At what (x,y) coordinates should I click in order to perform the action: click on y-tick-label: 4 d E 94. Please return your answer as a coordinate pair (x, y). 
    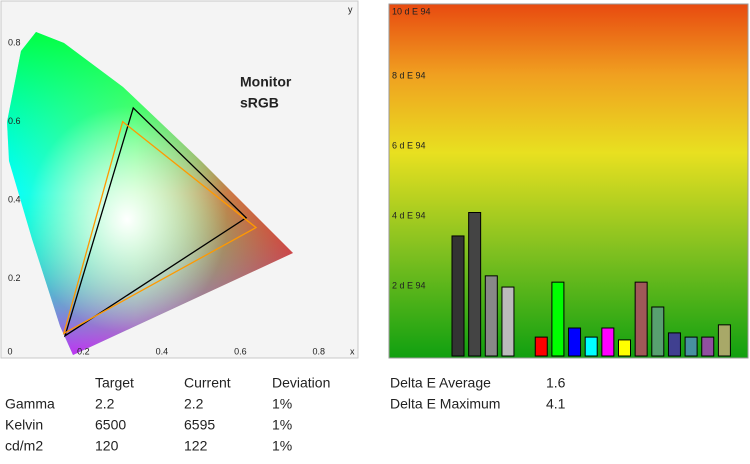
    Looking at the image, I should click on (409, 215).